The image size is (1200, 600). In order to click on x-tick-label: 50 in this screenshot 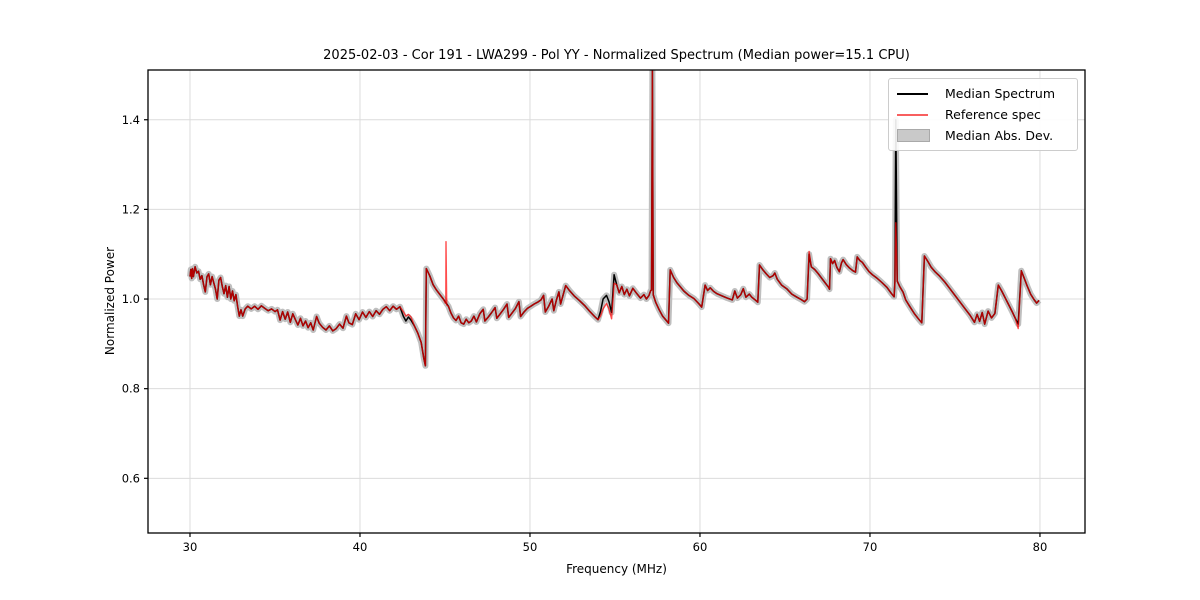, I will do `click(530, 547)`.